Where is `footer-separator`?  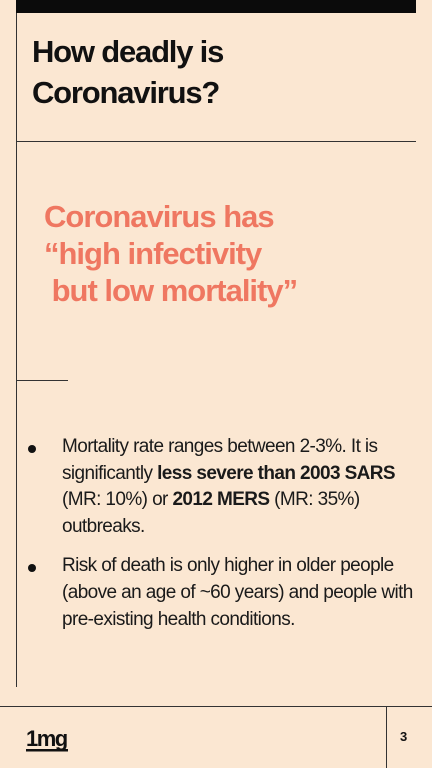 footer-separator is located at coordinates (386, 737).